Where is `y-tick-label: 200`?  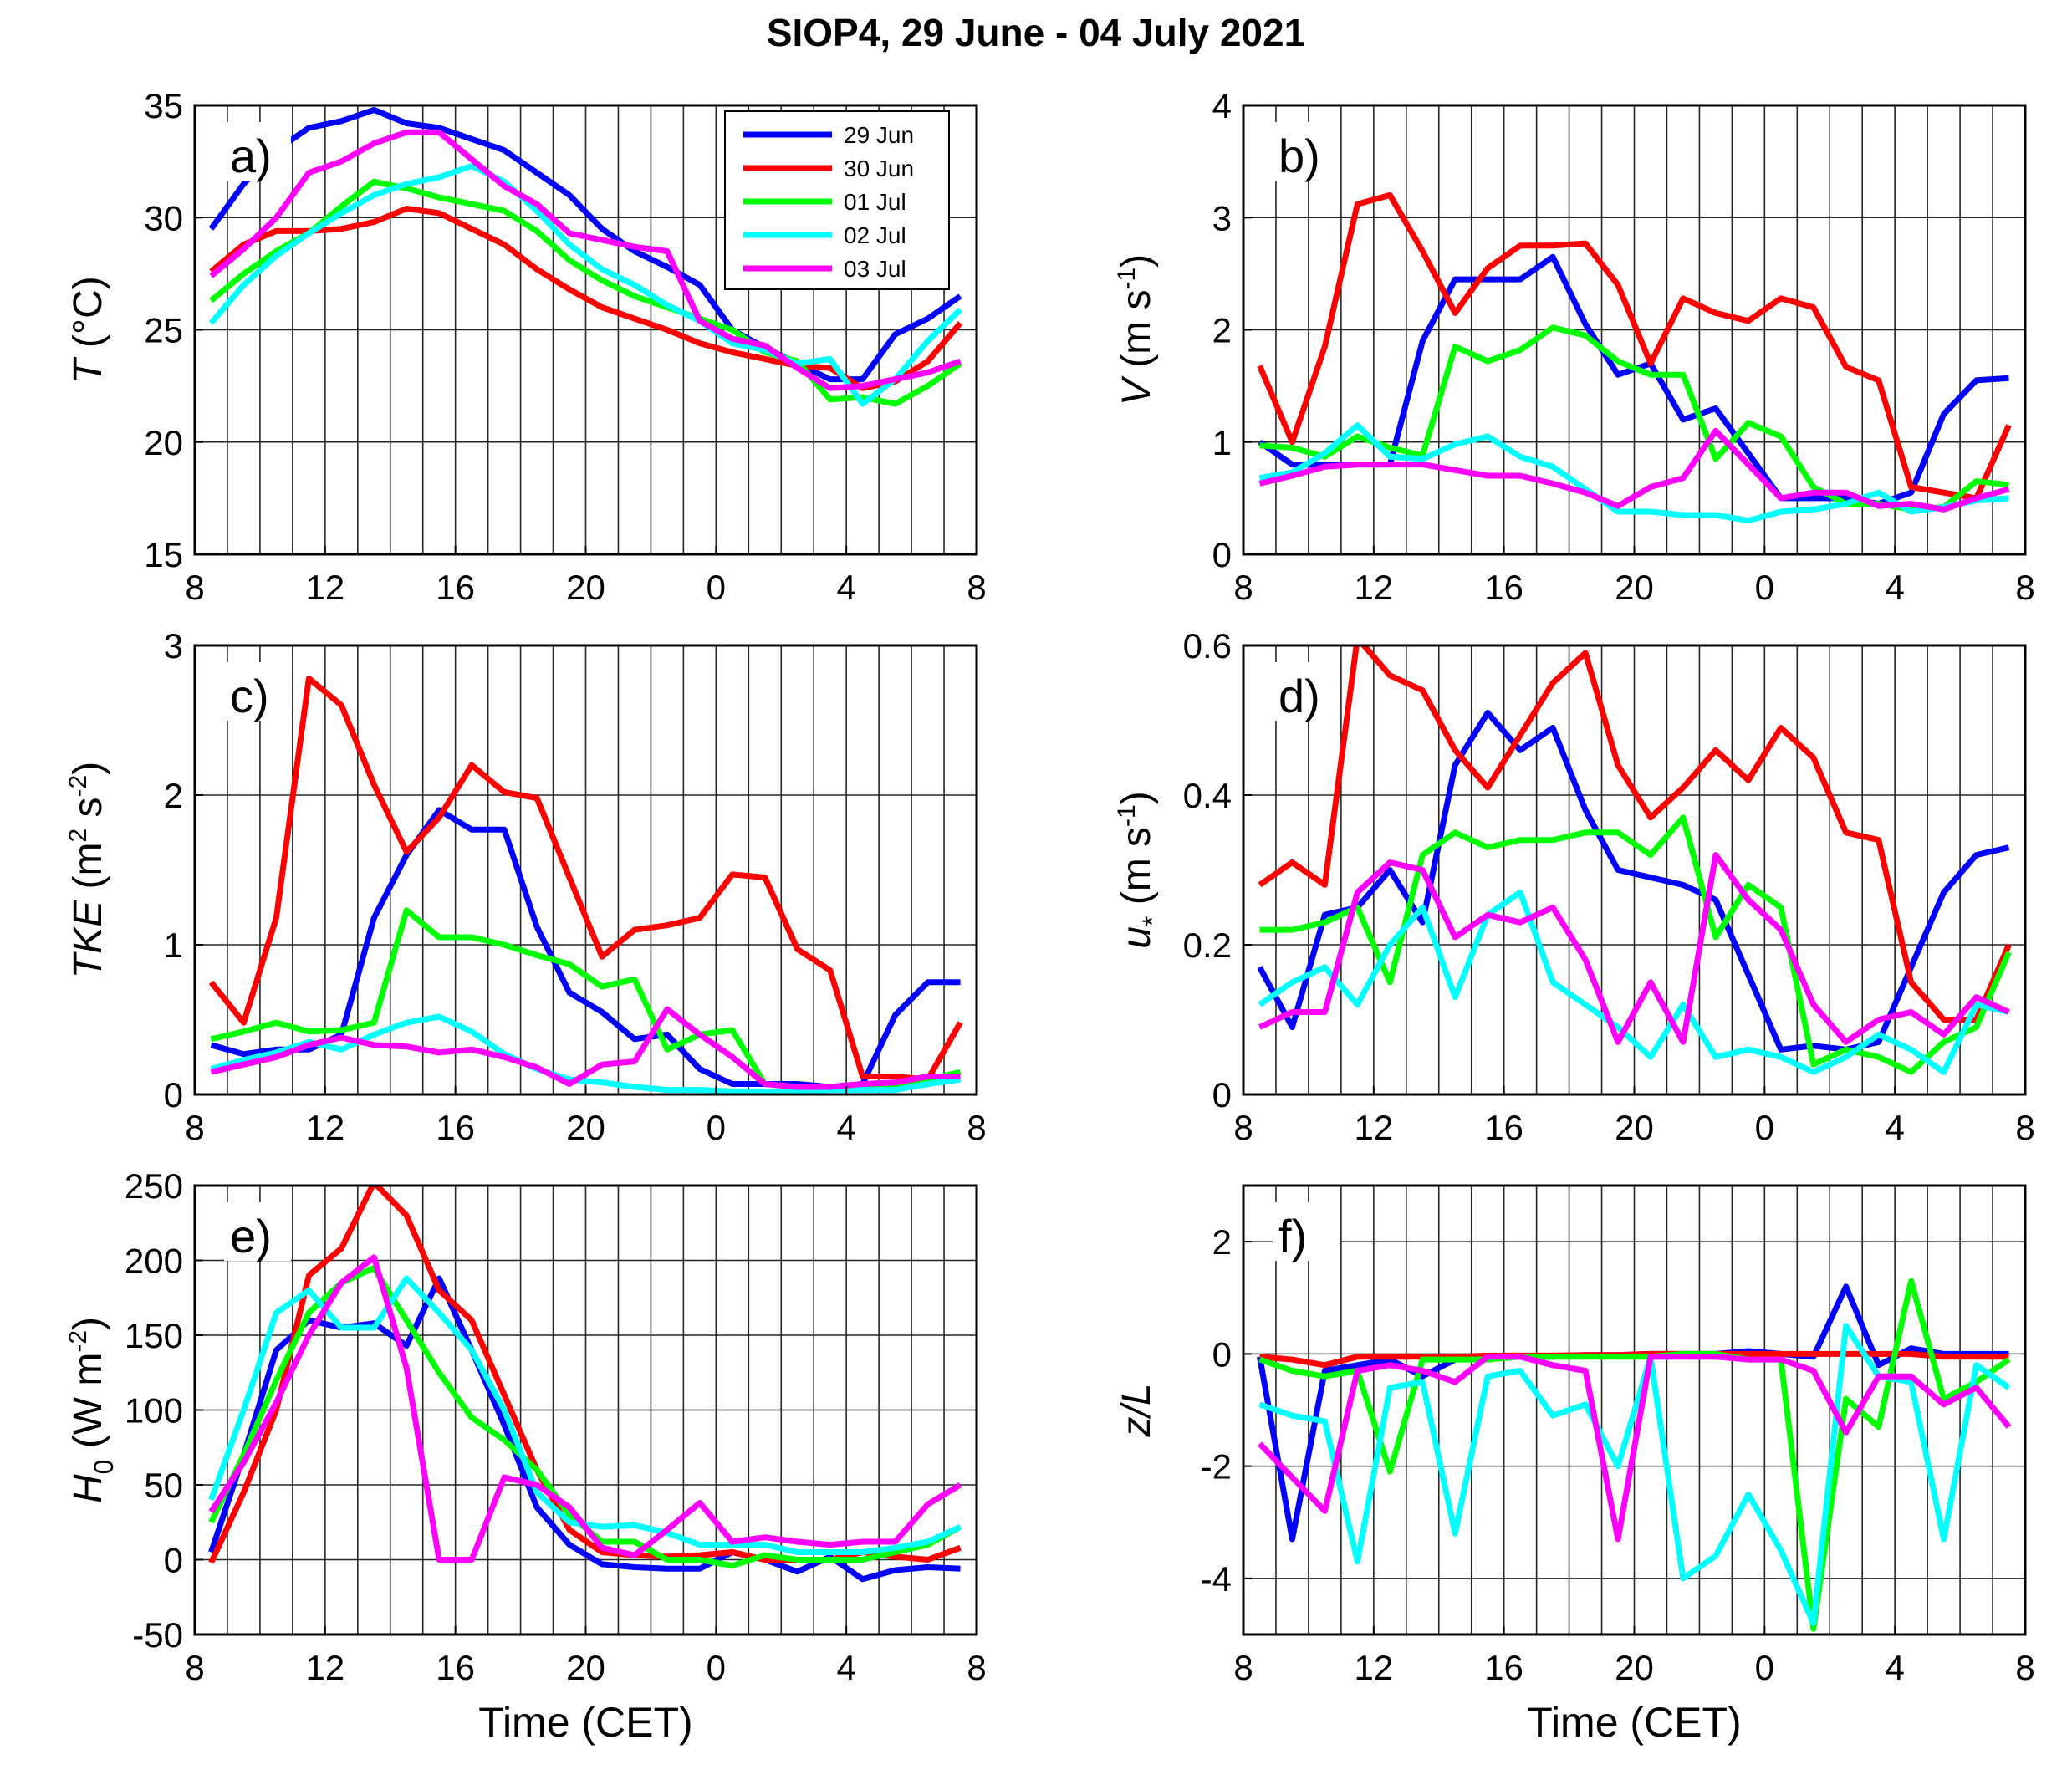
y-tick-label: 200 is located at coordinates (154, 1261).